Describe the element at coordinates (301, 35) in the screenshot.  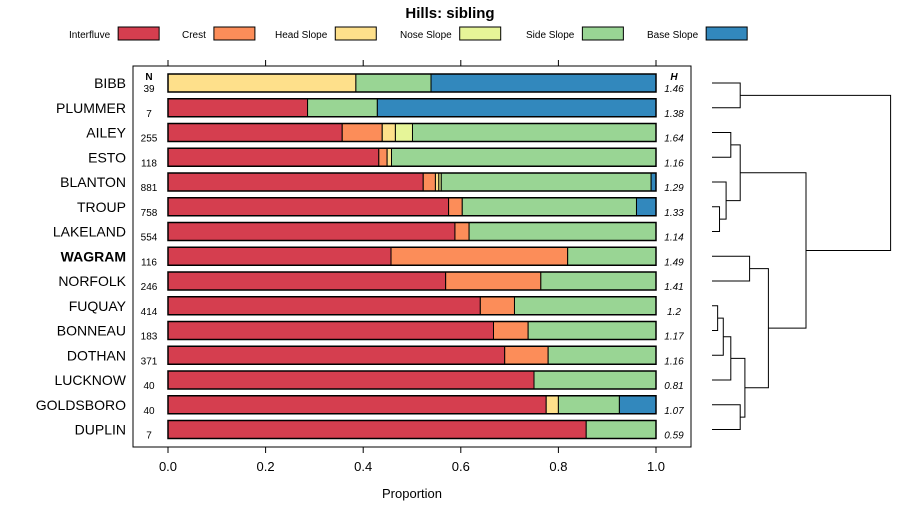
I see `legend-label: Head Slope` at that location.